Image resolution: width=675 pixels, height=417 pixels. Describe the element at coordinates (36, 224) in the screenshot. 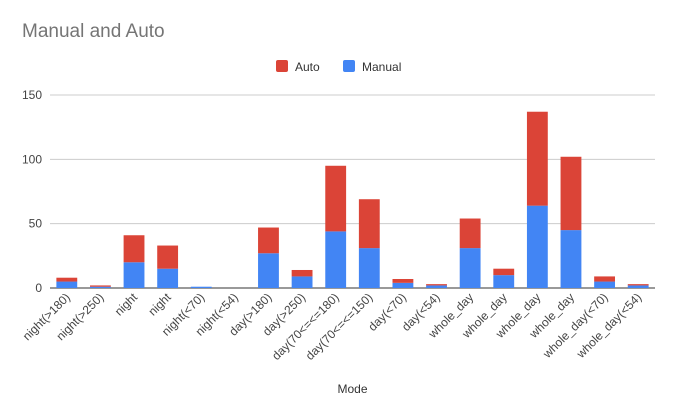

I see `y-tick-label: 50` at that location.